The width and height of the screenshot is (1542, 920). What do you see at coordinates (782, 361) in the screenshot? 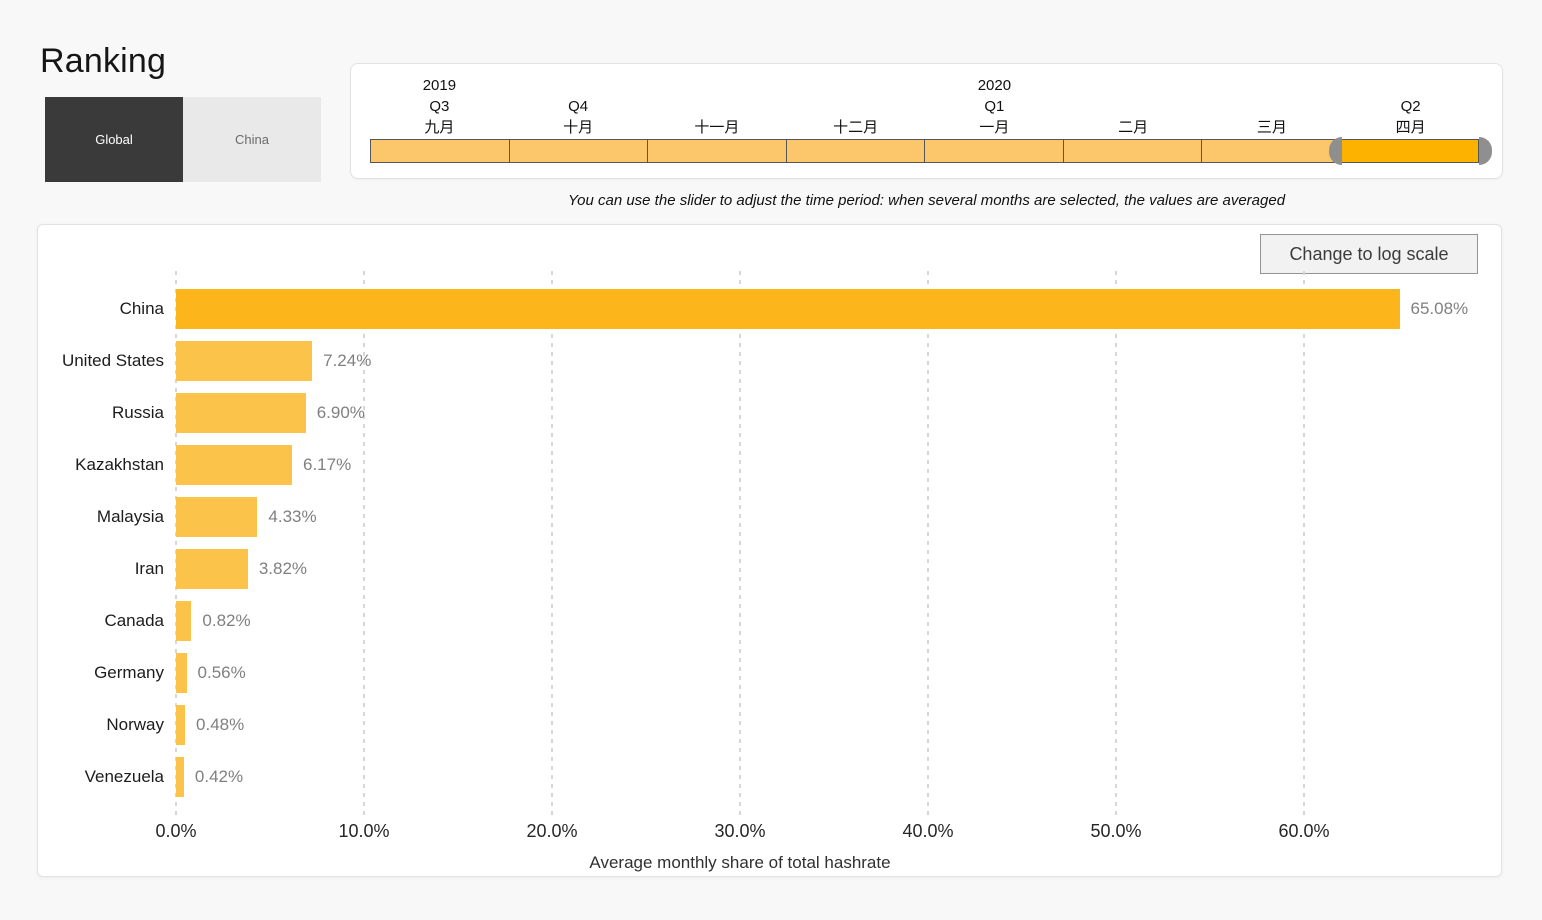
I see `bar-row-united-states: United States 7.24%` at bounding box center [782, 361].